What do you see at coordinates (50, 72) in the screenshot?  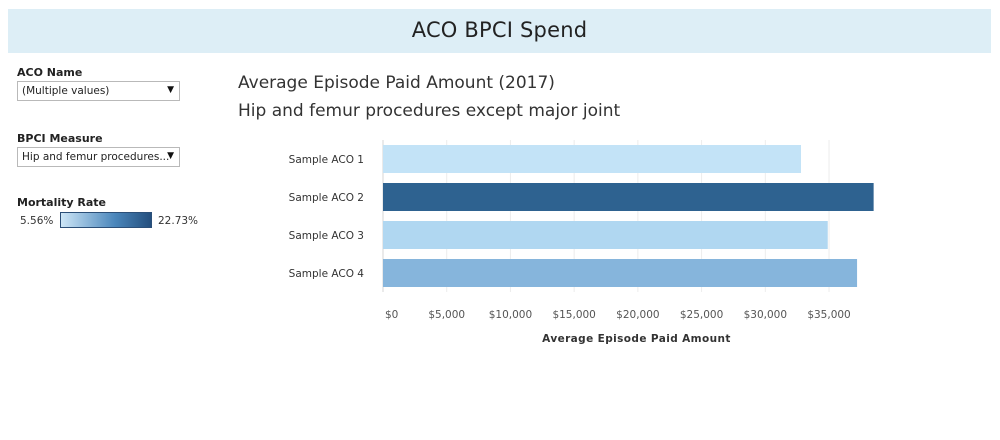 I see `aco-name-filter-label: ACO Name` at bounding box center [50, 72].